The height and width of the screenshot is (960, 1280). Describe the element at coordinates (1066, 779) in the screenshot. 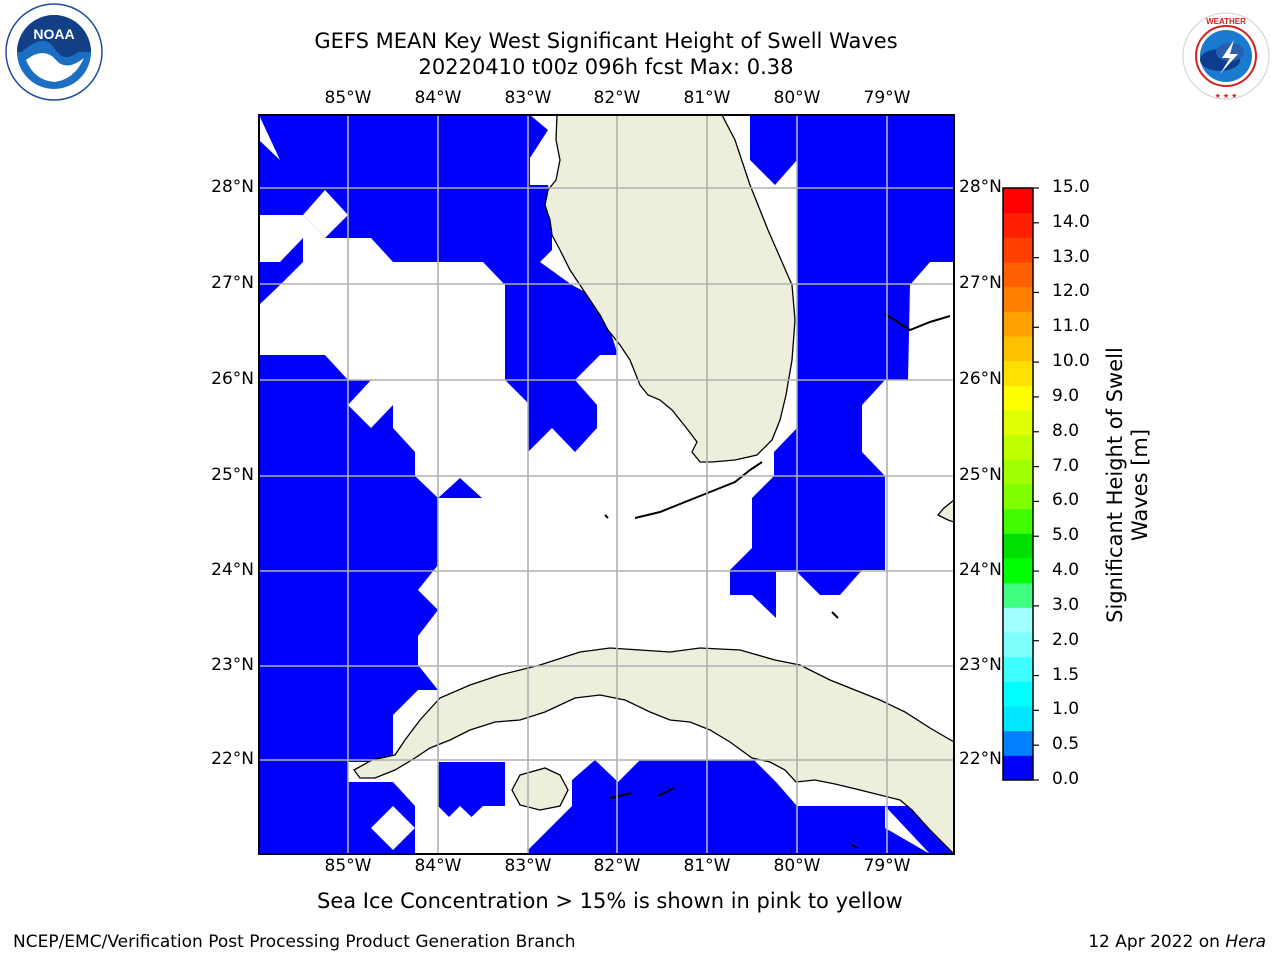

I see `colorbar-tick-label: 0.0` at that location.